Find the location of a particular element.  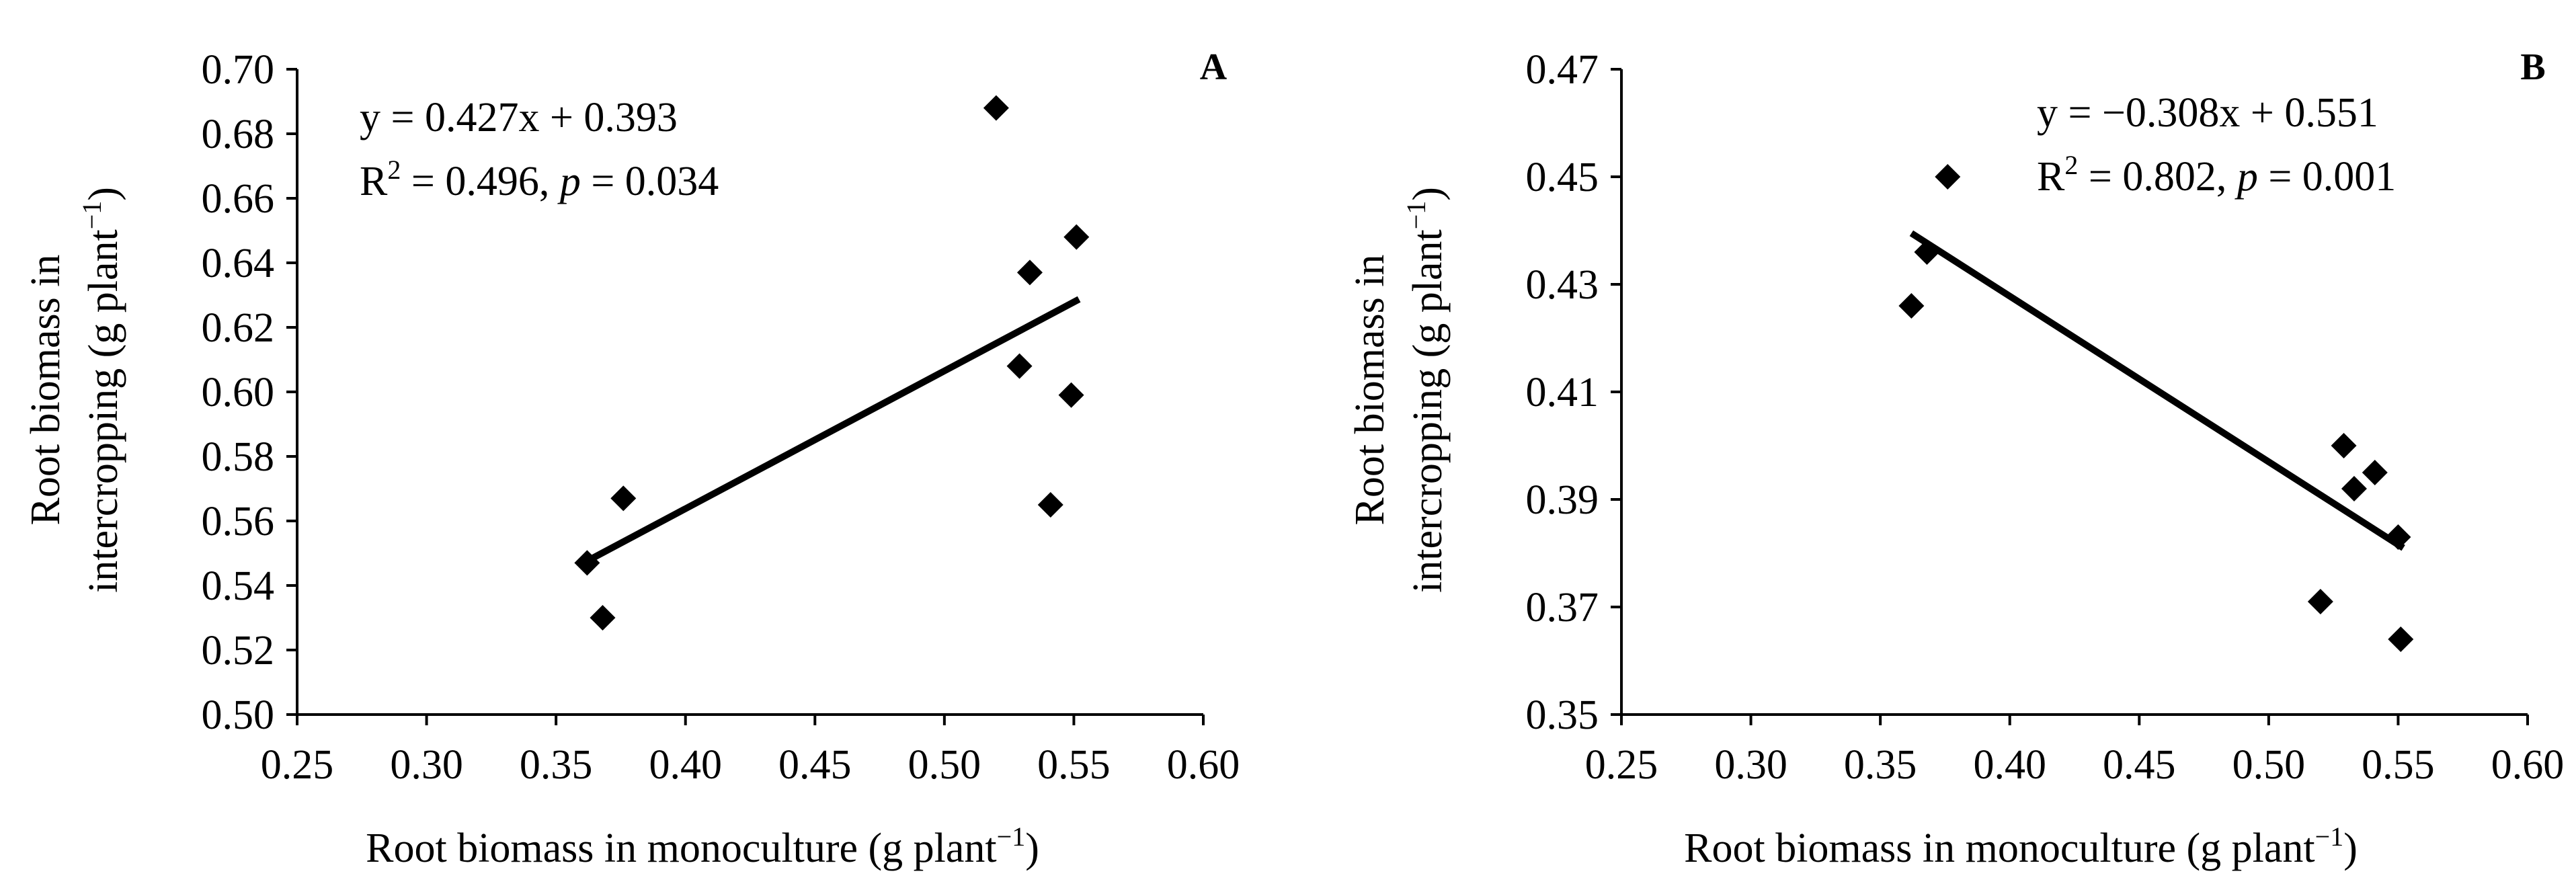

panel-a-equation: y = 0.427x + 0.393 is located at coordinates (519, 117).